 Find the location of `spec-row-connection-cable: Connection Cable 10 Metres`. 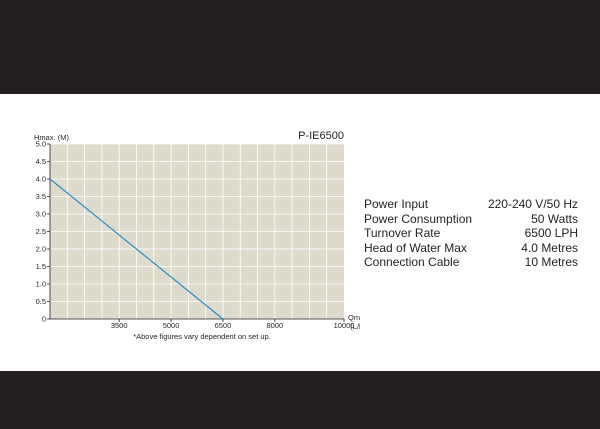

spec-row-connection-cable: Connection Cable 10 Metres is located at coordinates (471, 262).